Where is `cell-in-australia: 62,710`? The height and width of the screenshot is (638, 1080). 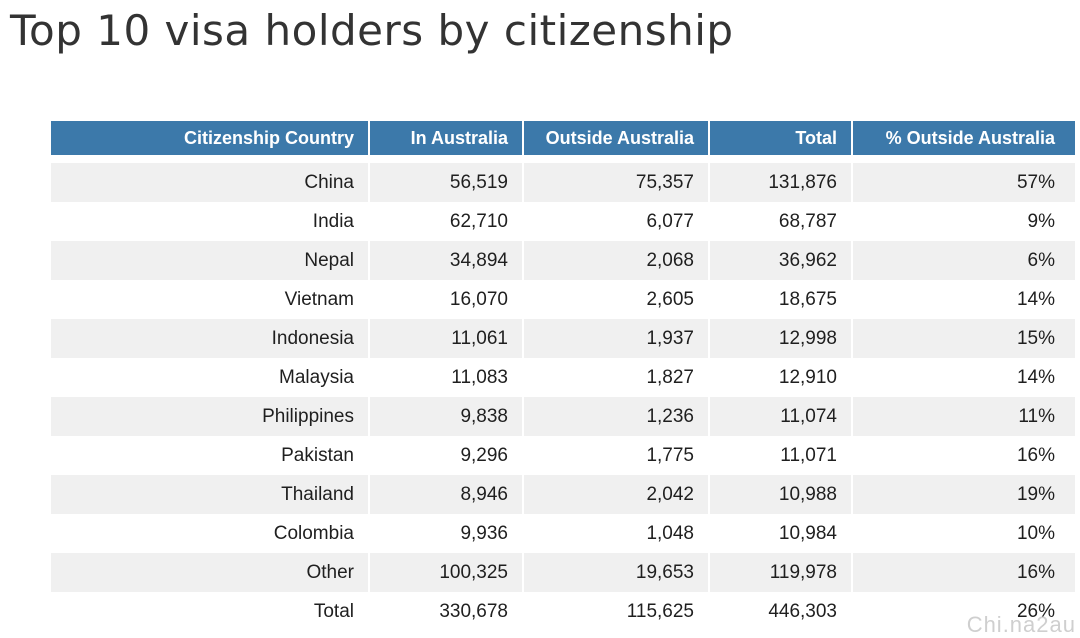 cell-in-australia: 62,710 is located at coordinates (446, 221).